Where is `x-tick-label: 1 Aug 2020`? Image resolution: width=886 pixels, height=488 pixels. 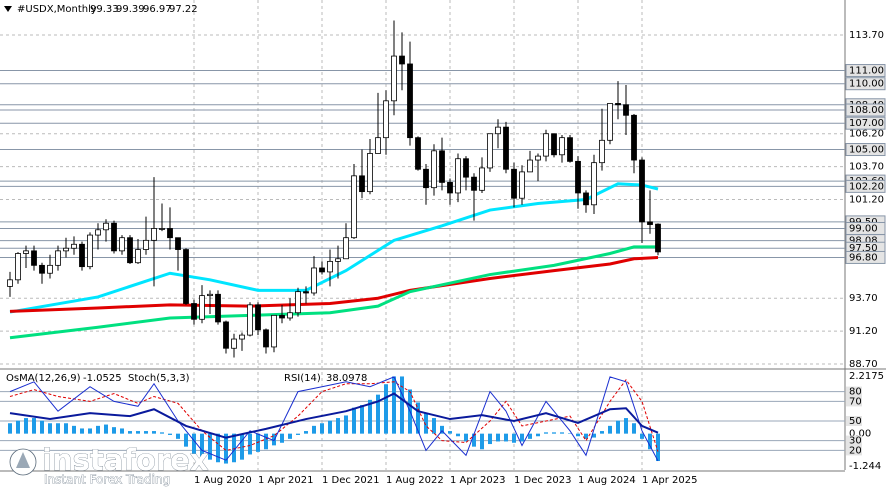 x-tick-label: 1 Aug 2020 is located at coordinates (223, 480).